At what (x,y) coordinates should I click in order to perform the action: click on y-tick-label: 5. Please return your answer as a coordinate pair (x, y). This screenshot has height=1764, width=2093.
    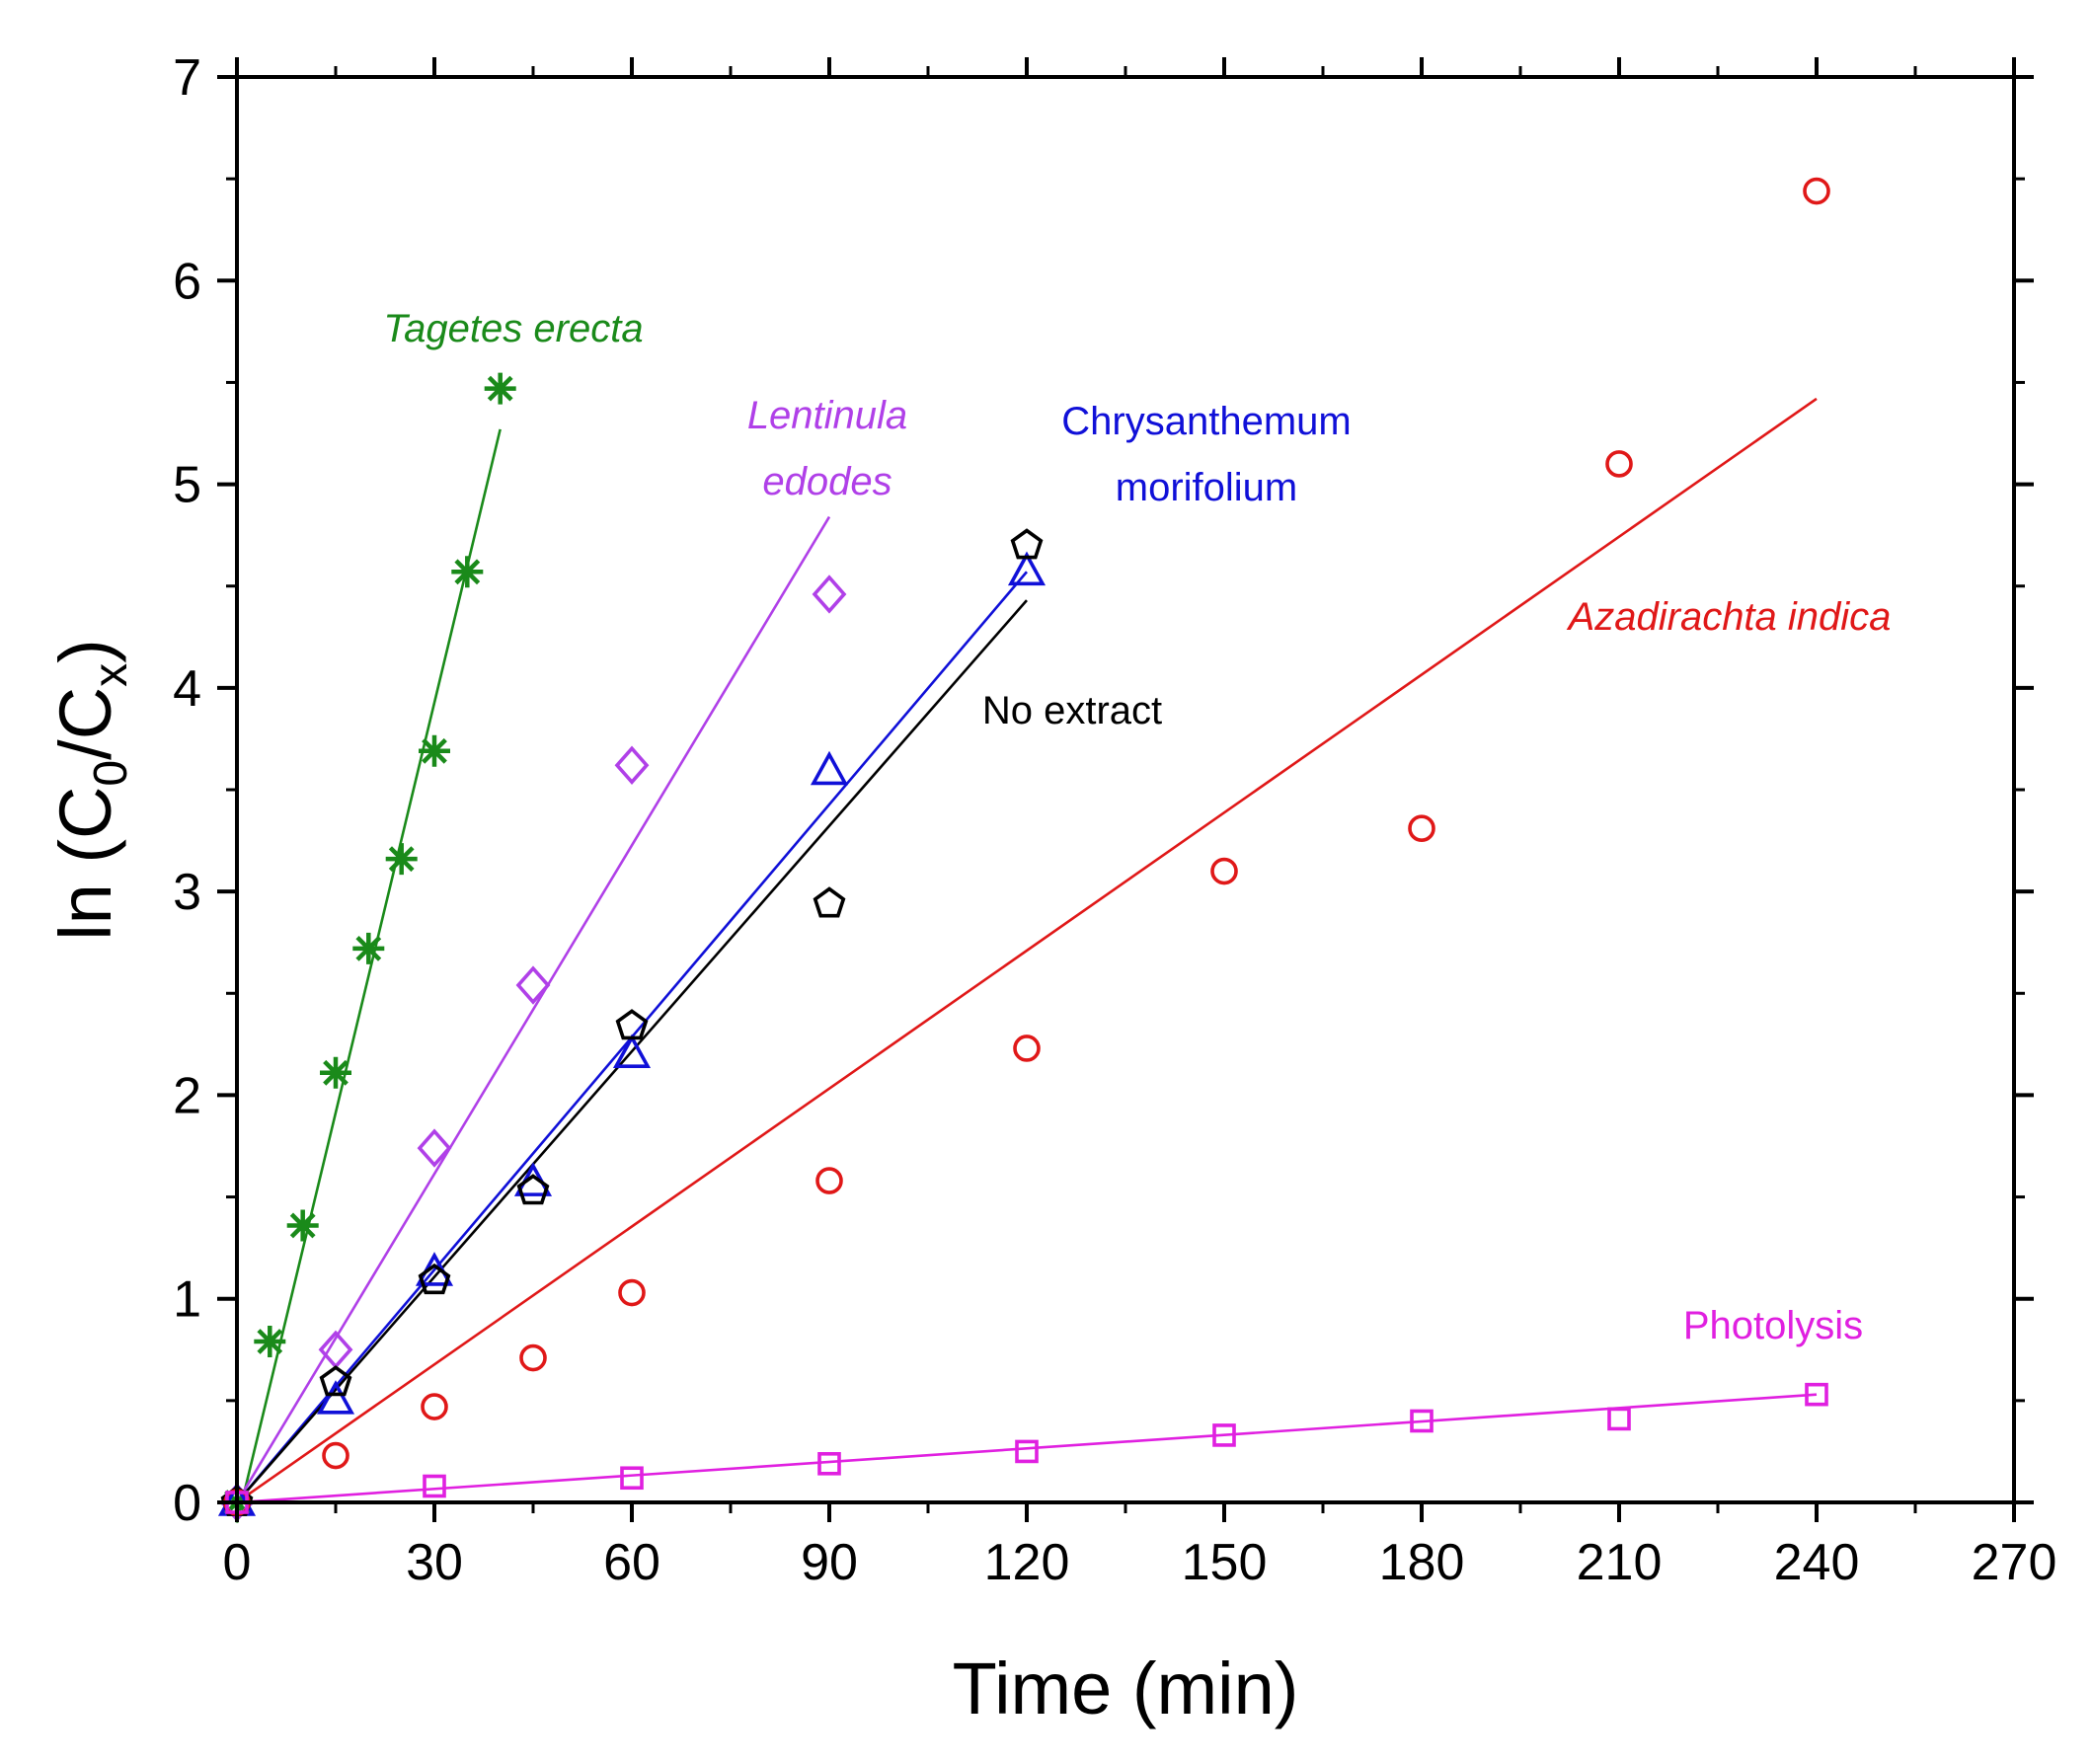
    Looking at the image, I should click on (187, 485).